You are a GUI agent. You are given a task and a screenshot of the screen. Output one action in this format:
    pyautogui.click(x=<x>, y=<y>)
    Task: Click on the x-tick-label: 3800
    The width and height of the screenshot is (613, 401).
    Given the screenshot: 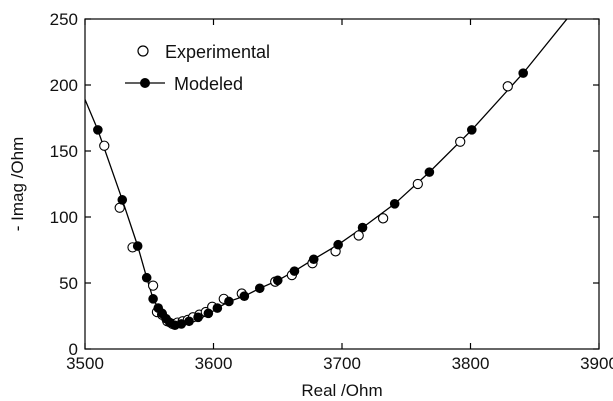 What is the action you would take?
    pyautogui.click(x=471, y=363)
    